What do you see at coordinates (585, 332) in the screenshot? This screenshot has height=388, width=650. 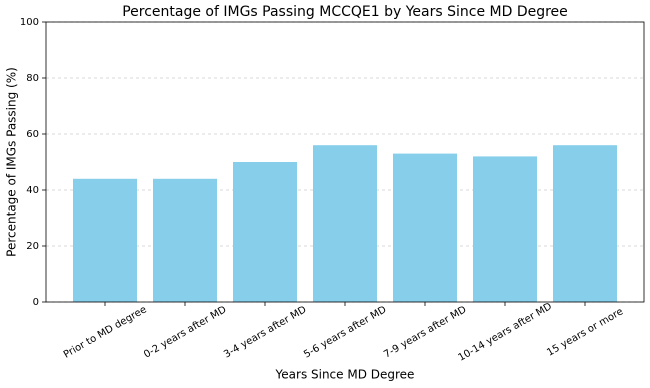 I see `x-tick-label: 15 years or more` at bounding box center [585, 332].